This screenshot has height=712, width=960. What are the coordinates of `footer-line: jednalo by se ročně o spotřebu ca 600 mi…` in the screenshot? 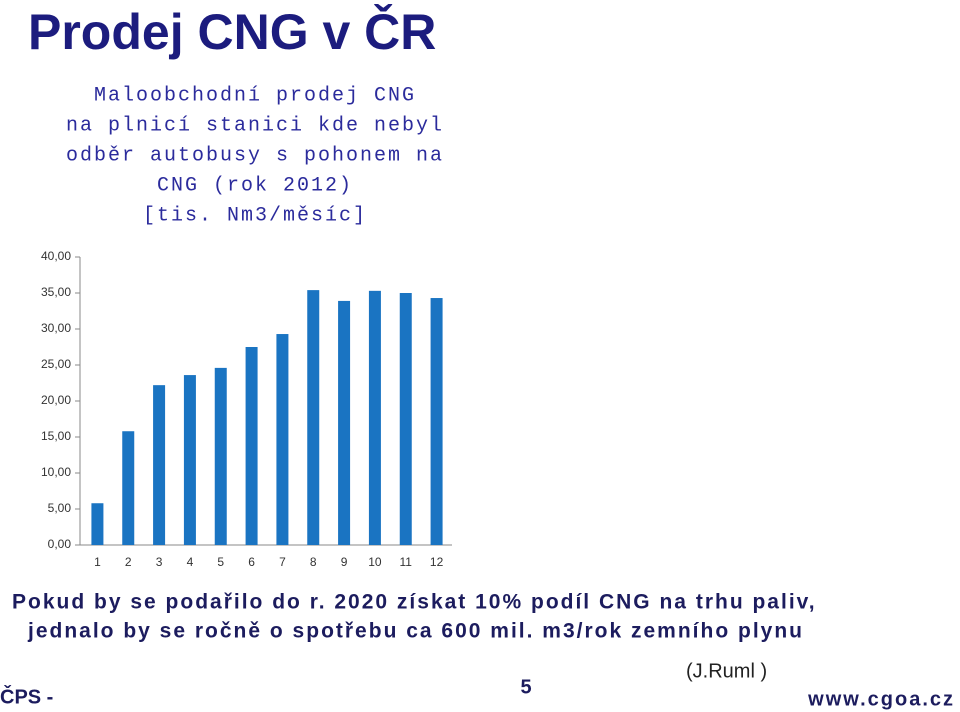 It's located at (415, 631).